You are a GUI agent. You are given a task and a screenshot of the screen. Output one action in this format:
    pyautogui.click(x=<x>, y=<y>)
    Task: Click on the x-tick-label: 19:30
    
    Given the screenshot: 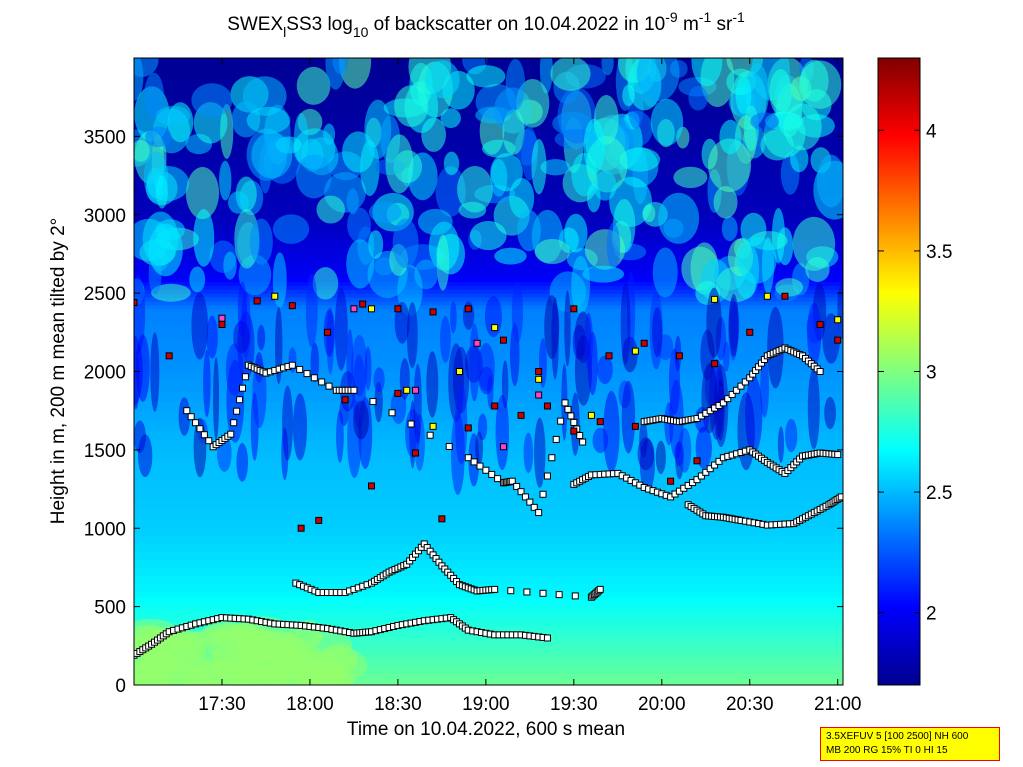 What is the action you would take?
    pyautogui.click(x=574, y=704)
    